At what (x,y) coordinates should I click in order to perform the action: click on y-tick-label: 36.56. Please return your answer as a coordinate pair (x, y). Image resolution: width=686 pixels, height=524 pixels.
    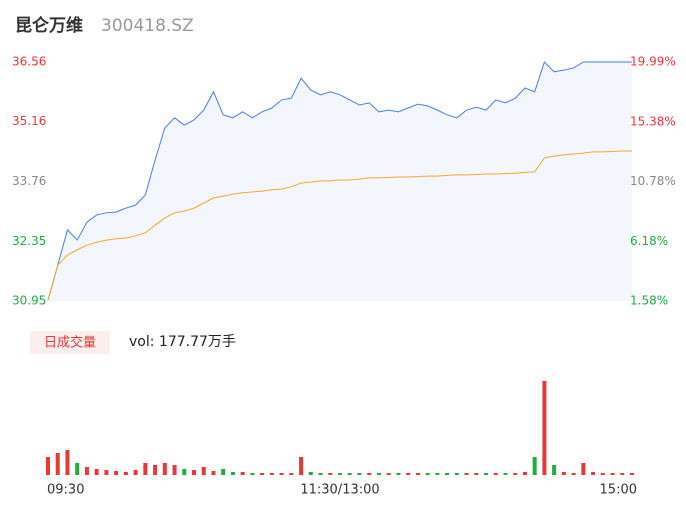
    Looking at the image, I should click on (29, 62).